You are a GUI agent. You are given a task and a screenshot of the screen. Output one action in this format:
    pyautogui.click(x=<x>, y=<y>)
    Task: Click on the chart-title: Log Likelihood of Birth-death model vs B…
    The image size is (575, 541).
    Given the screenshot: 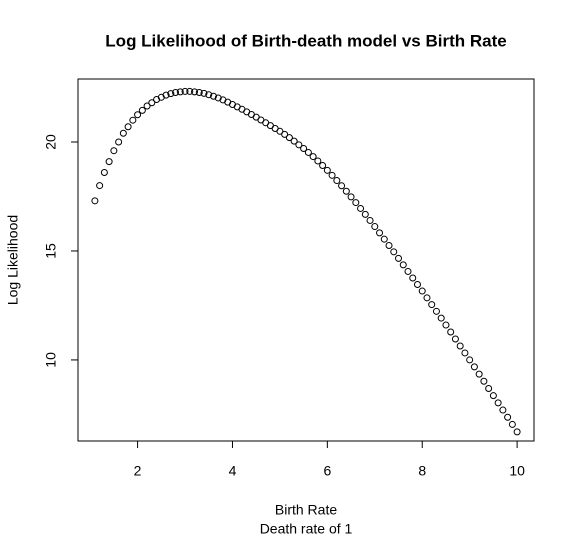 What is the action you would take?
    pyautogui.click(x=305, y=40)
    